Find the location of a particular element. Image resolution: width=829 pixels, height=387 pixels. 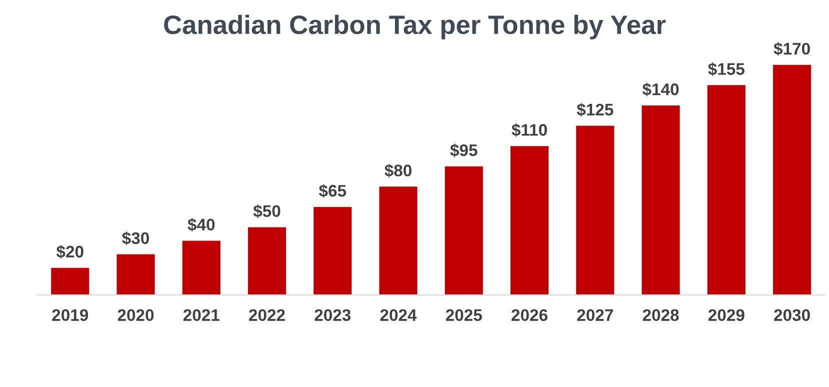

data-label: $125 is located at coordinates (595, 109).